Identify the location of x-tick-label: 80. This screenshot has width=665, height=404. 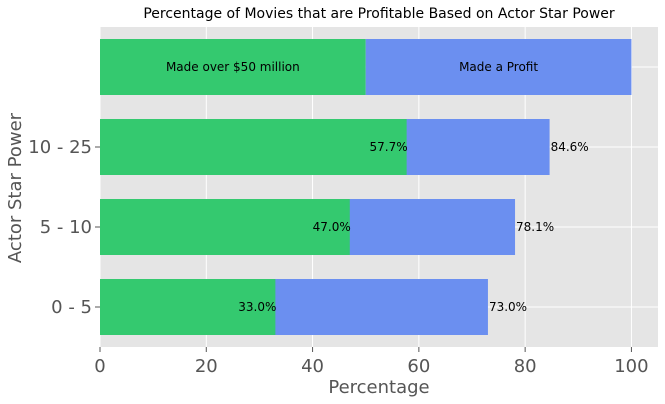
(525, 366).